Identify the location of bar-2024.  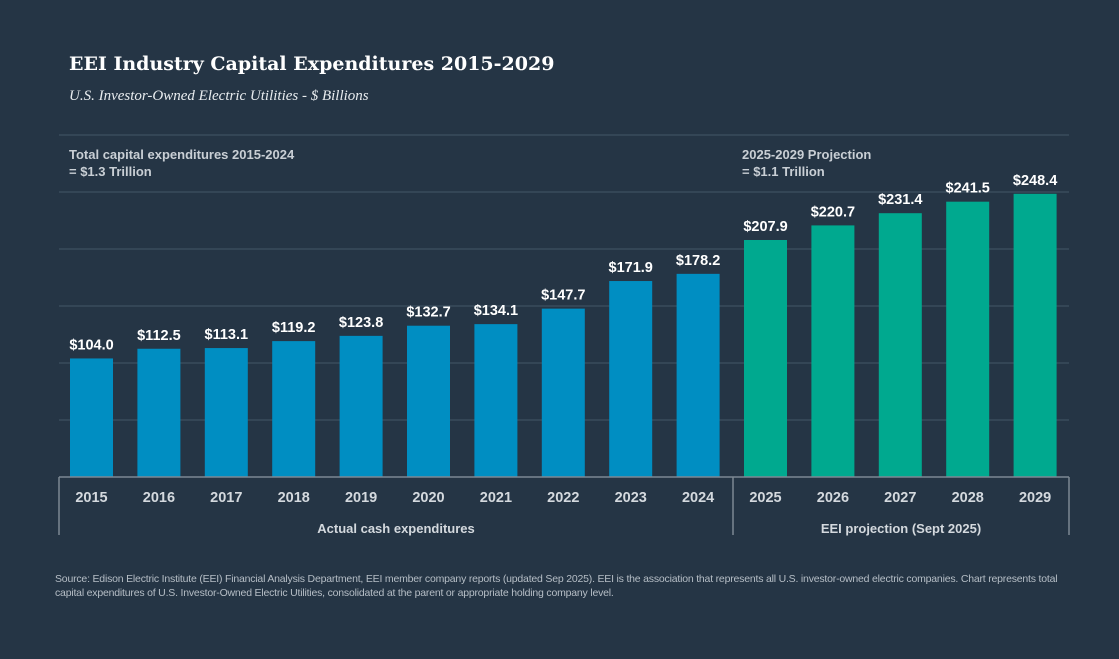
(698, 375).